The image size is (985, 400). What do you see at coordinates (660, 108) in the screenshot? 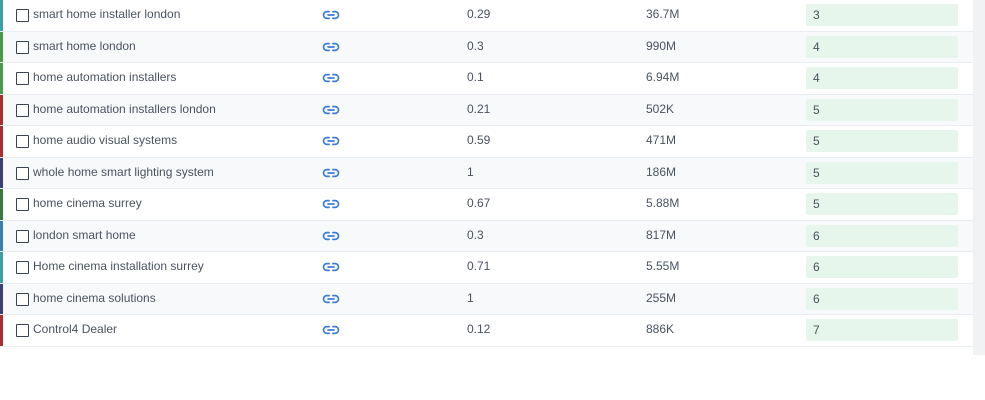
I see `search-volume: 502K` at bounding box center [660, 108].